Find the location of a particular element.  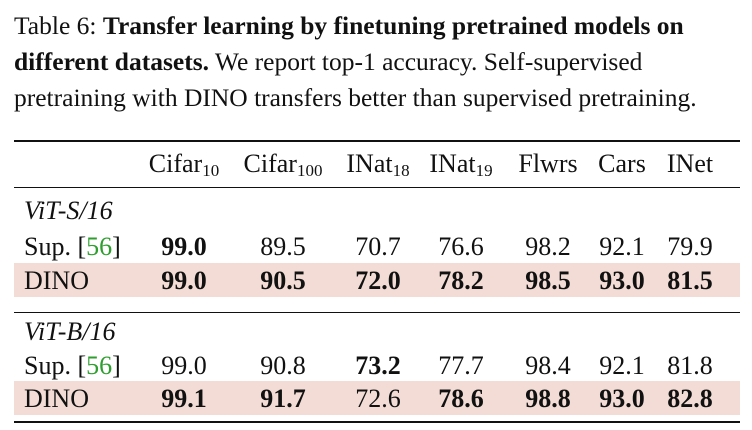

column-header: Cifar100 is located at coordinates (283, 164).